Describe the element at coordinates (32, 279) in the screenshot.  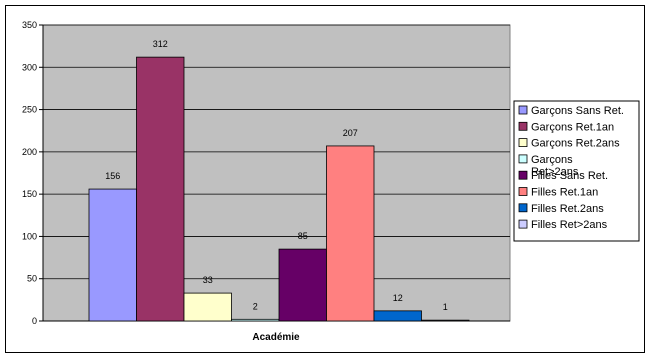
I see `y-tick-label: 50` at that location.